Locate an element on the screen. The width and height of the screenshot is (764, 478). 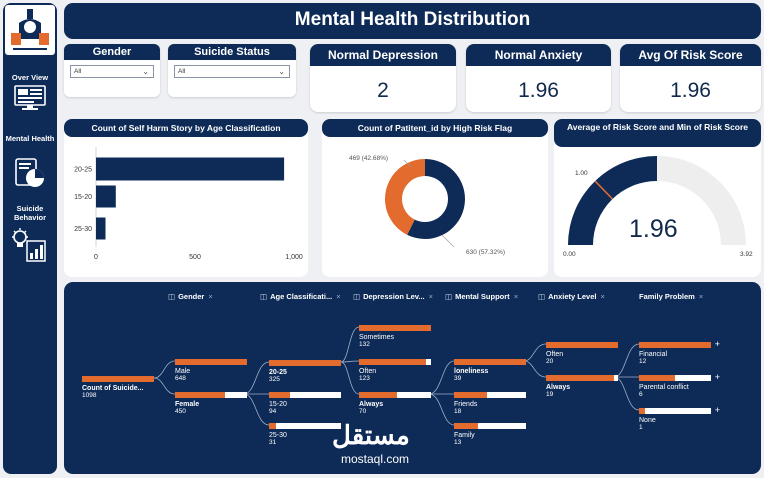
donut-label-orange: 469 (42.68%) is located at coordinates (369, 158).